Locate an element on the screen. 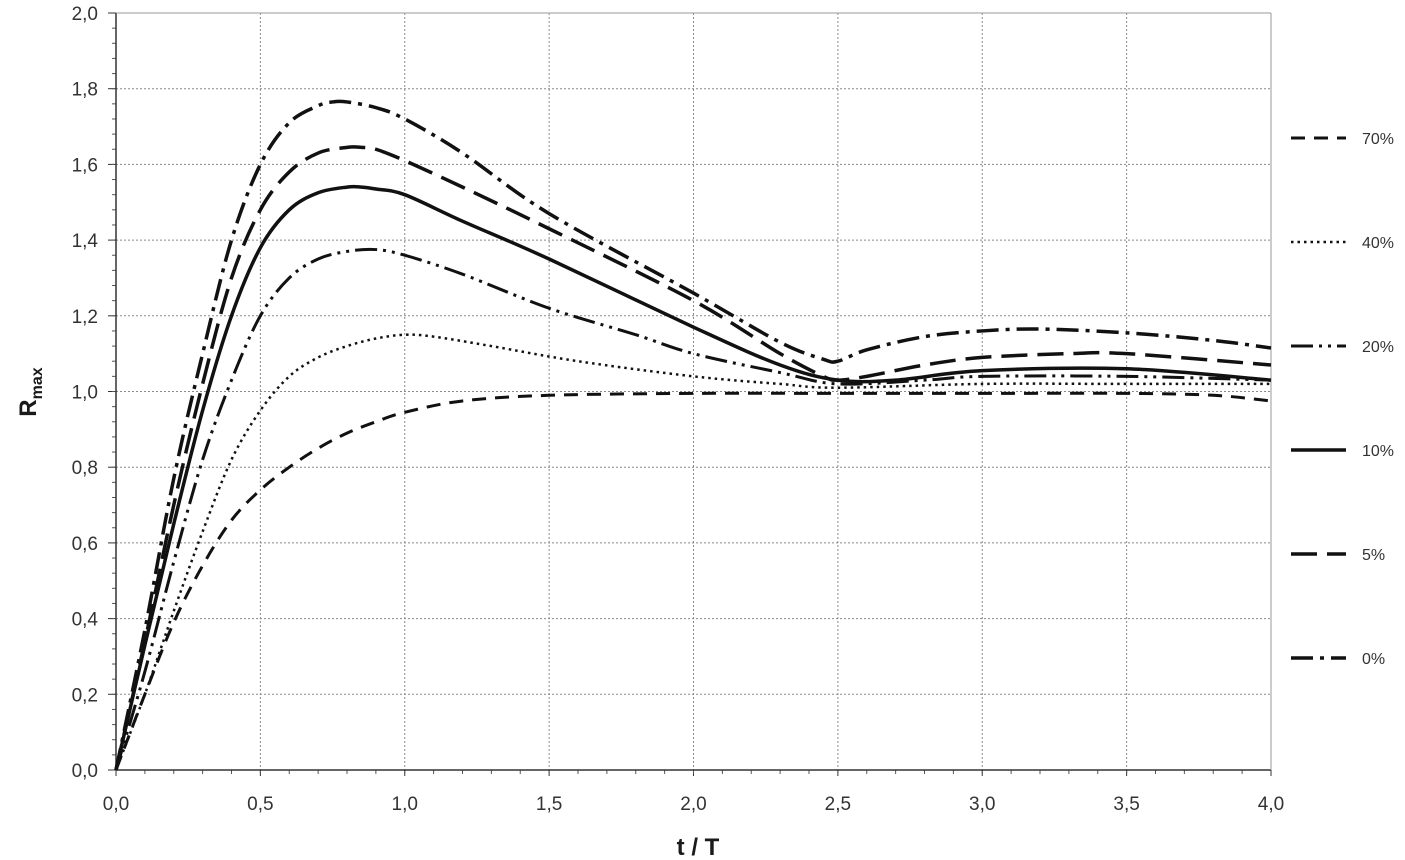  legend-label: 0% is located at coordinates (1373, 659).